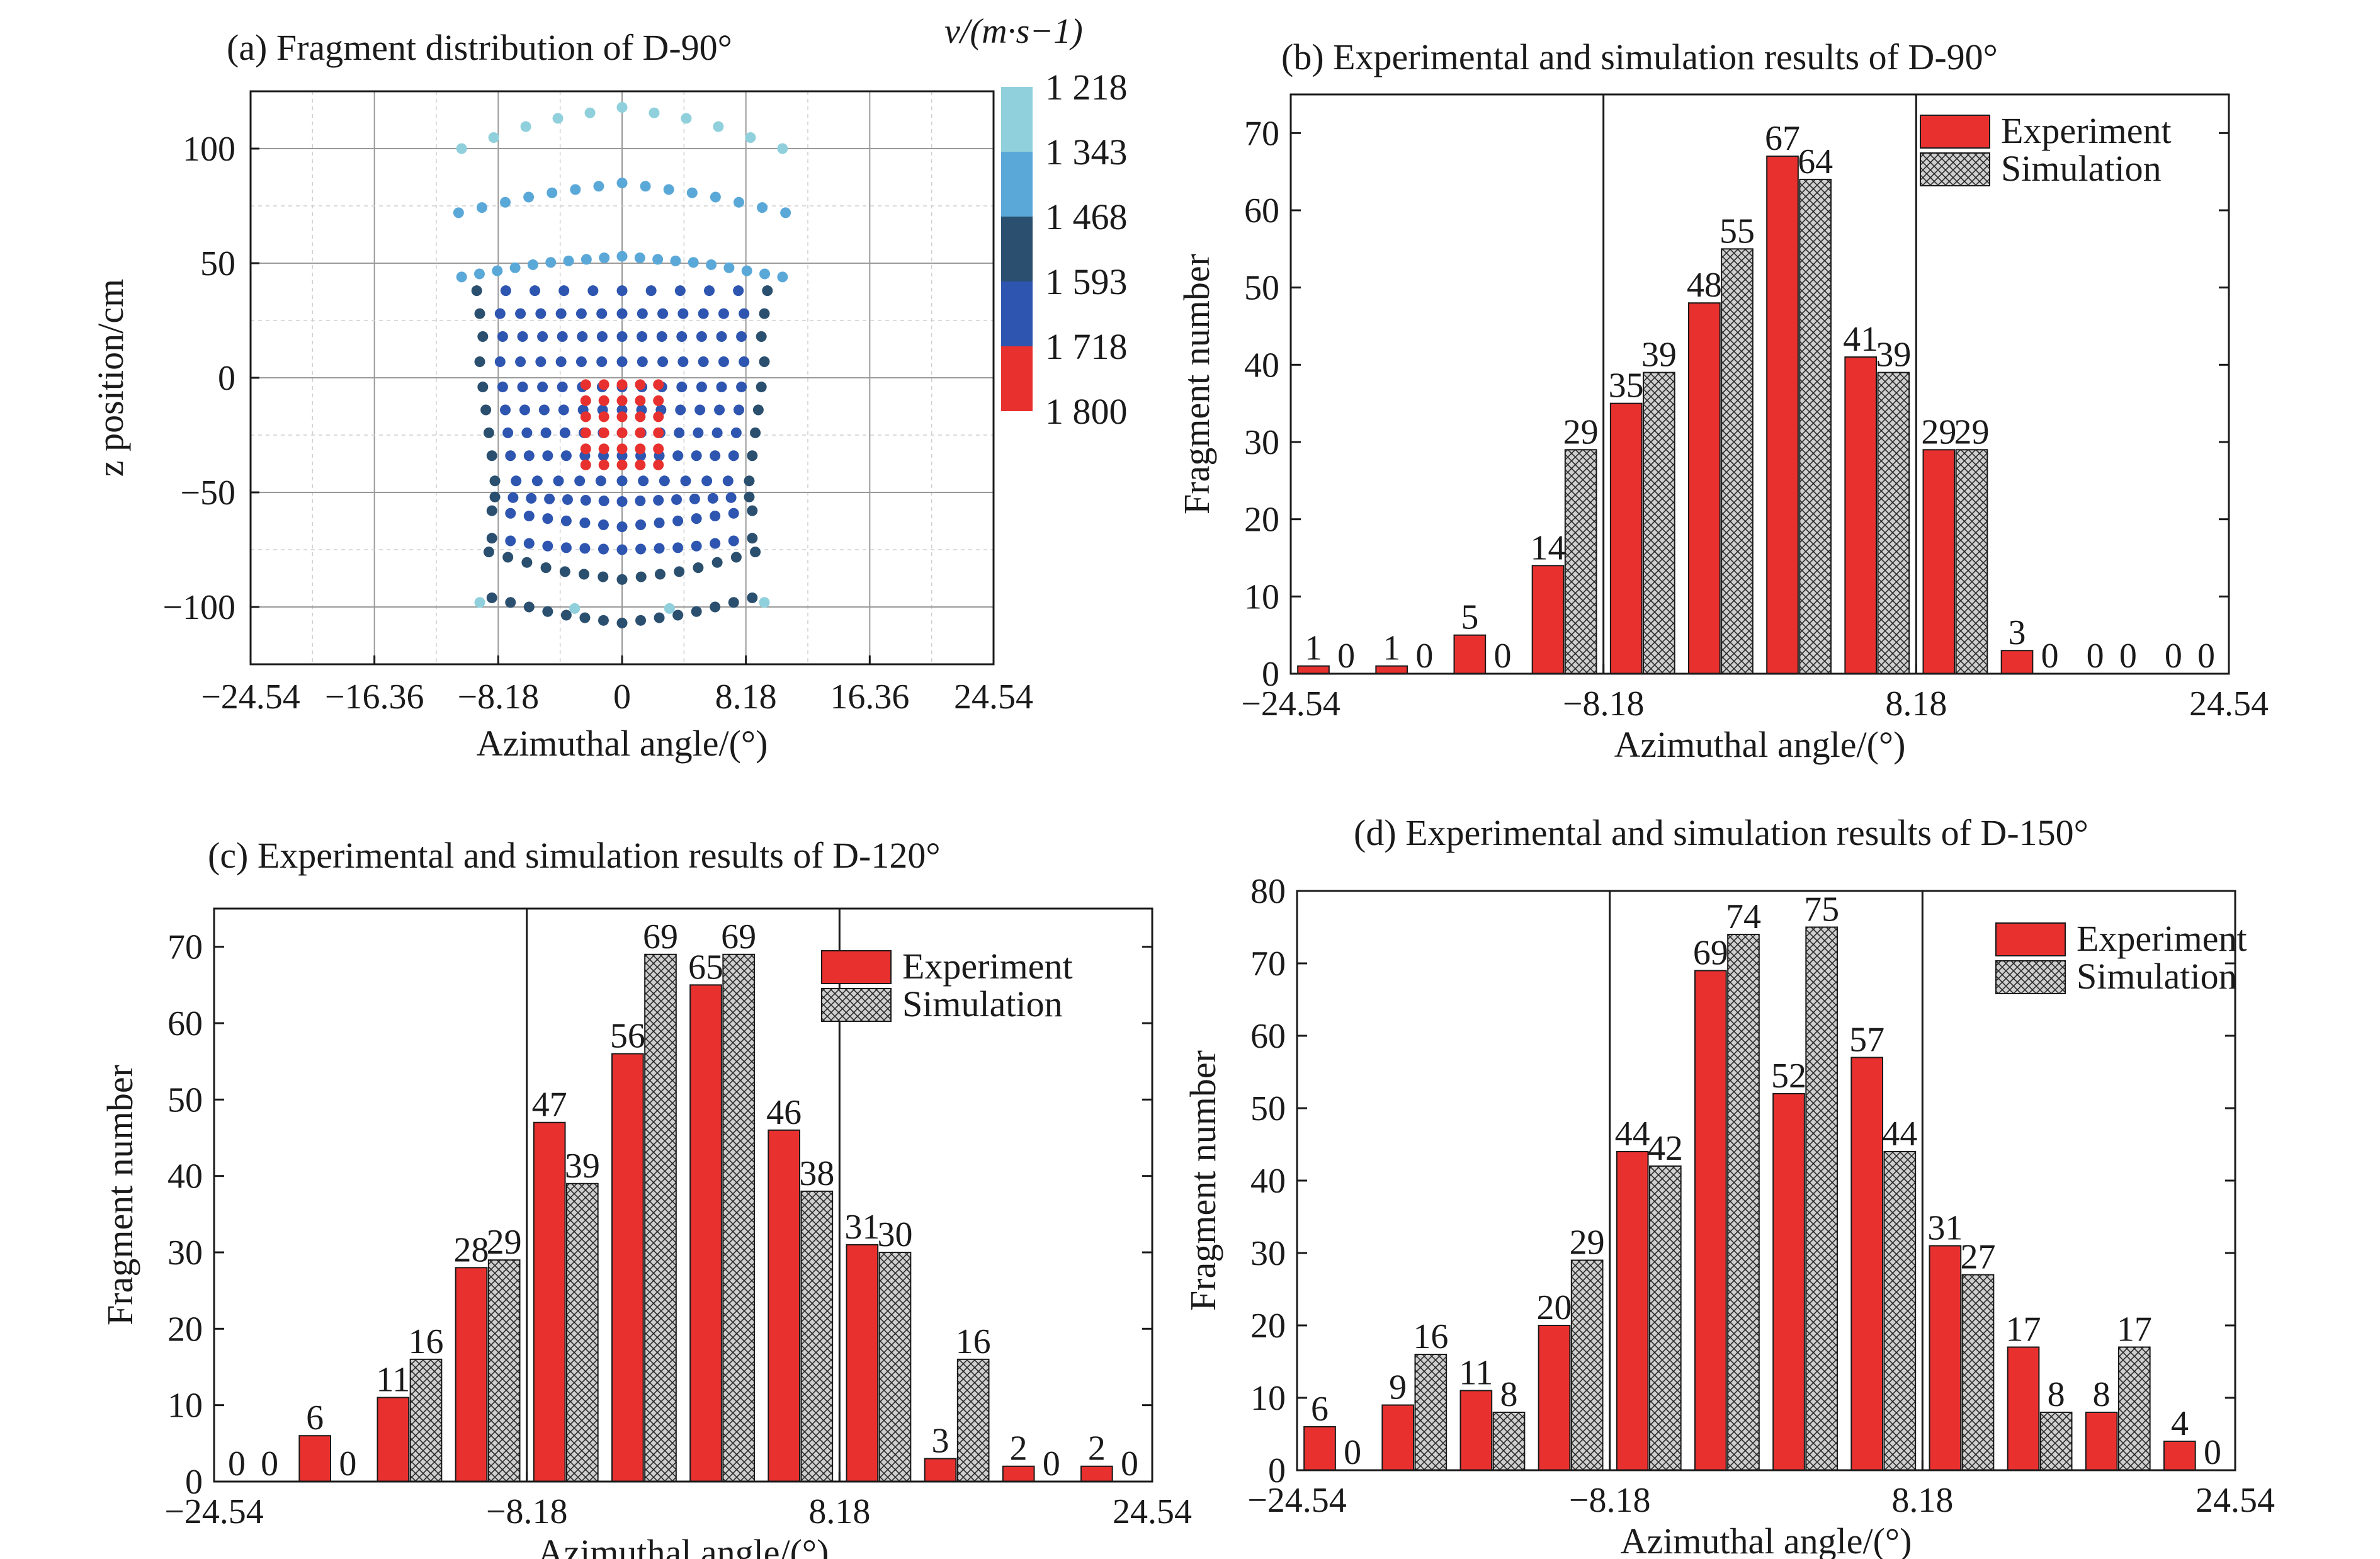  Describe the element at coordinates (1893, 355) in the screenshot. I see `data-label-simulation: 39` at that location.